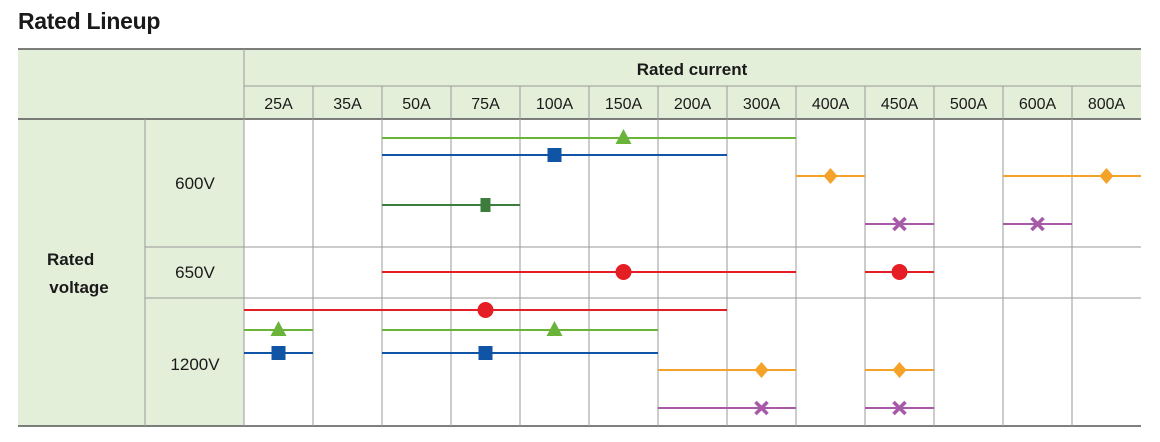 This screenshot has width=1160, height=442. Describe the element at coordinates (727, 408) in the screenshot. I see `series-1200v-cross-series-a` at that location.